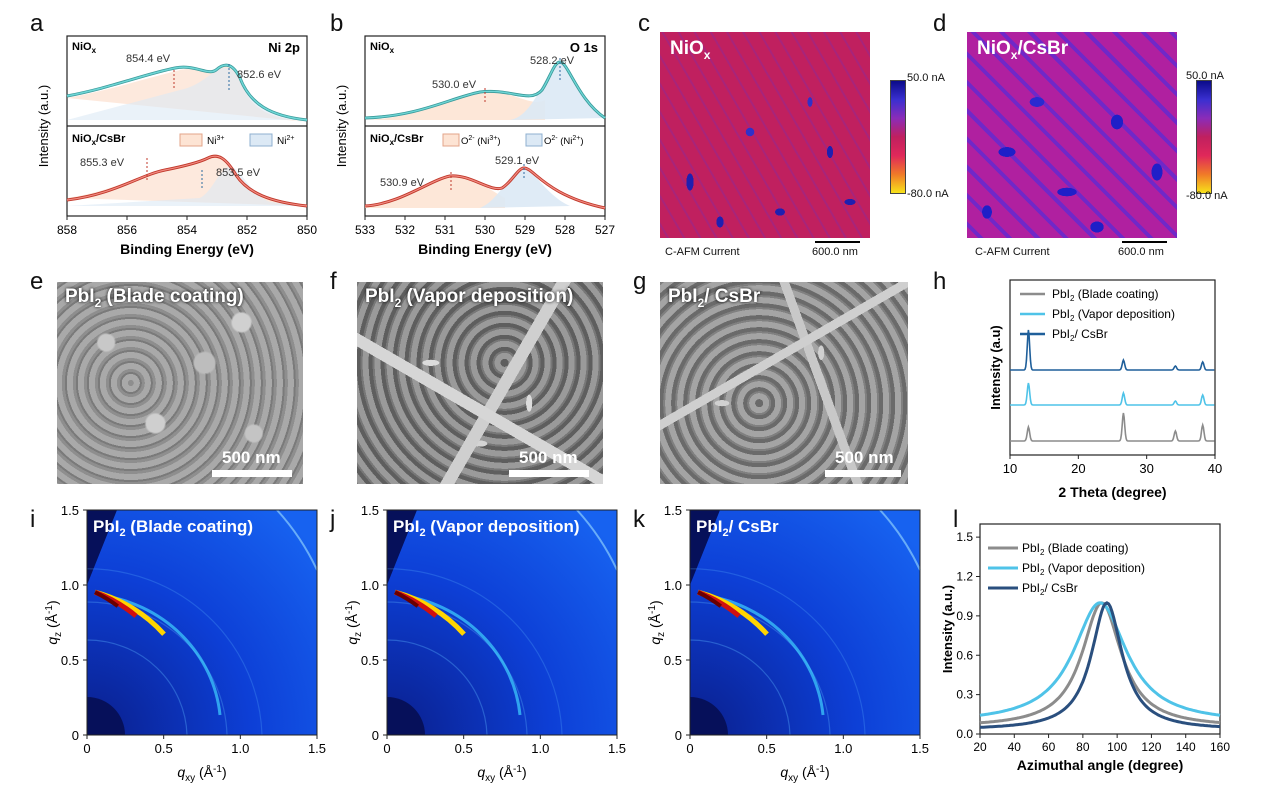 The height and width of the screenshot is (800, 1268). What do you see at coordinates (1151, 747) in the screenshot?
I see `azimuthal-xtick: 120` at bounding box center [1151, 747].